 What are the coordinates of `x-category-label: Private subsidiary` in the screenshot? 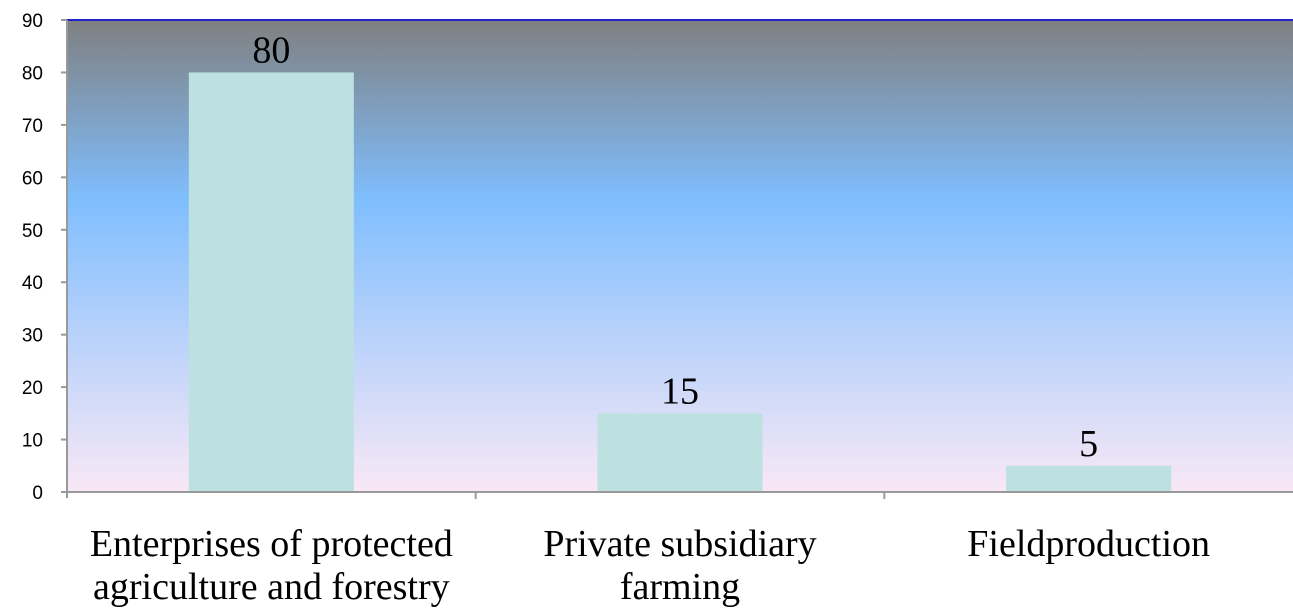 It's located at (679, 544).